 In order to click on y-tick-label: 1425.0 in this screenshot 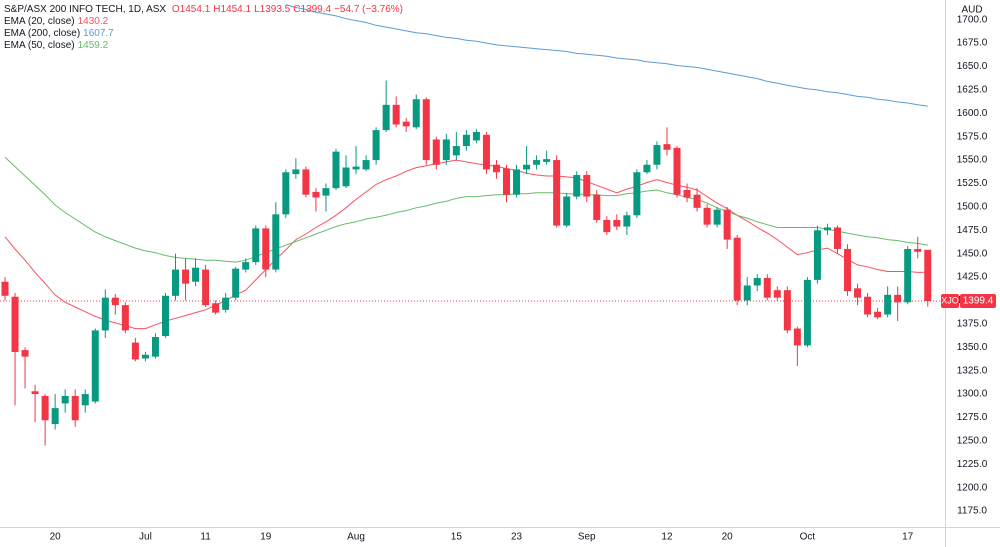, I will do `click(972, 277)`.